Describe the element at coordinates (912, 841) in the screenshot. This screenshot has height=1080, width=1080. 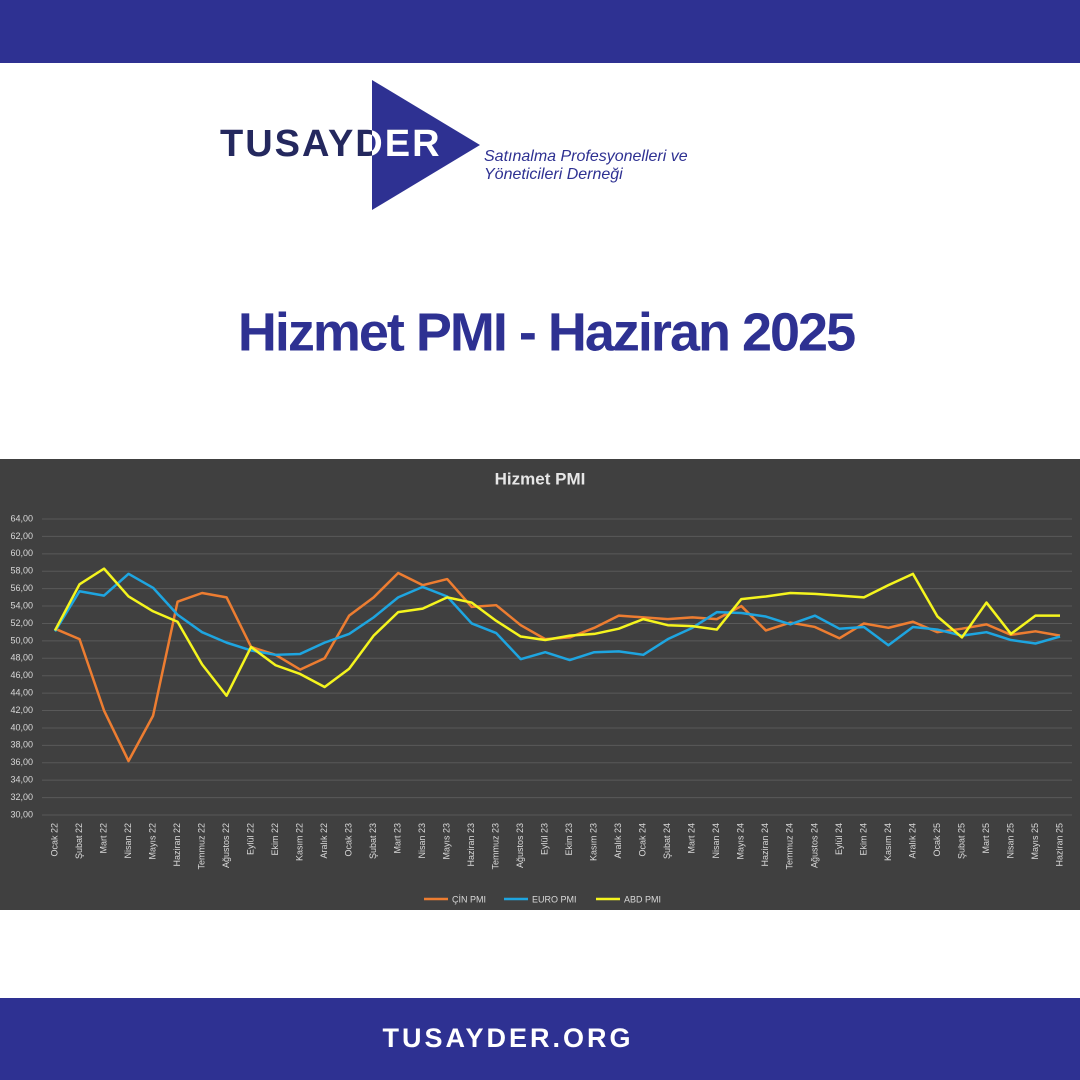
I see `x-tick-label: Aralık 24` at that location.